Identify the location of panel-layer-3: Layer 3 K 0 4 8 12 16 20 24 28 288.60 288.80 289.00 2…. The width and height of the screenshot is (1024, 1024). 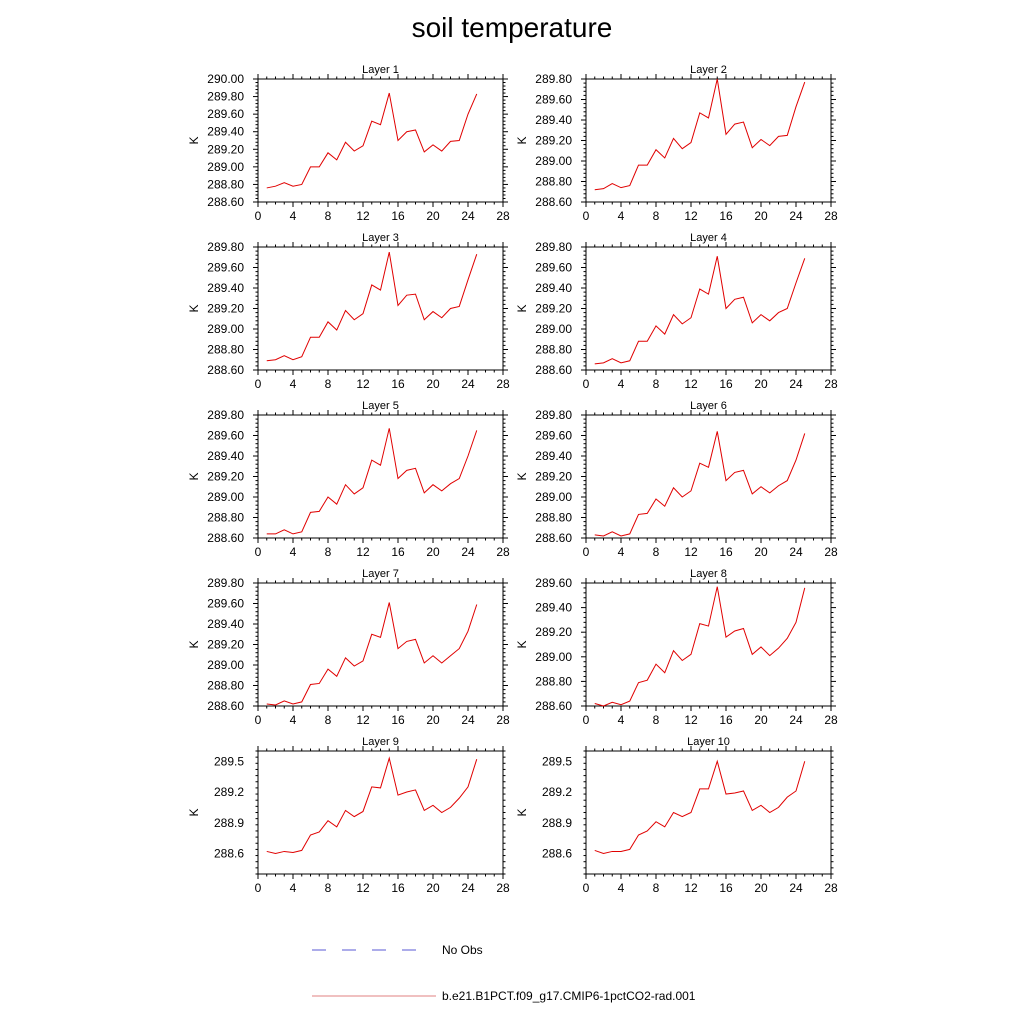
(348, 311).